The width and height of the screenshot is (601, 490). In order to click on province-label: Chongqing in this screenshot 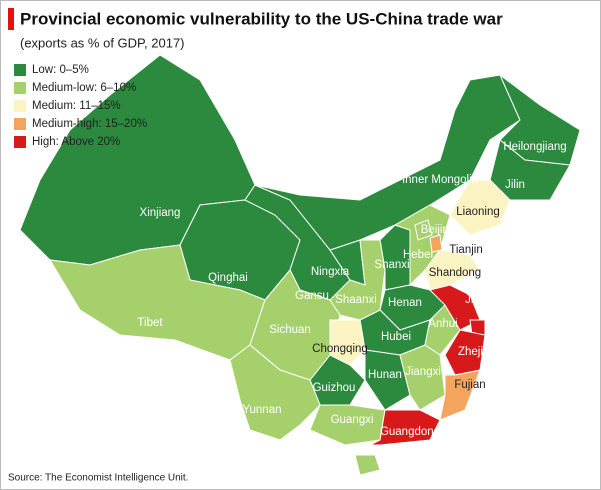, I will do `click(340, 349)`.